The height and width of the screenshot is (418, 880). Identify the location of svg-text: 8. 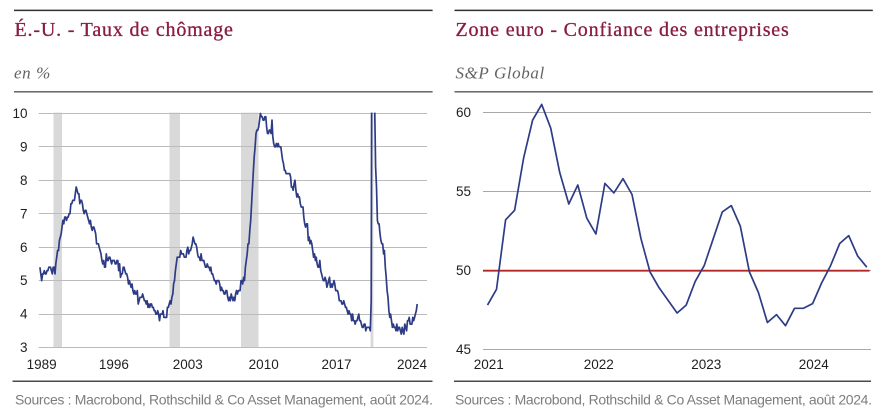
(24, 180).